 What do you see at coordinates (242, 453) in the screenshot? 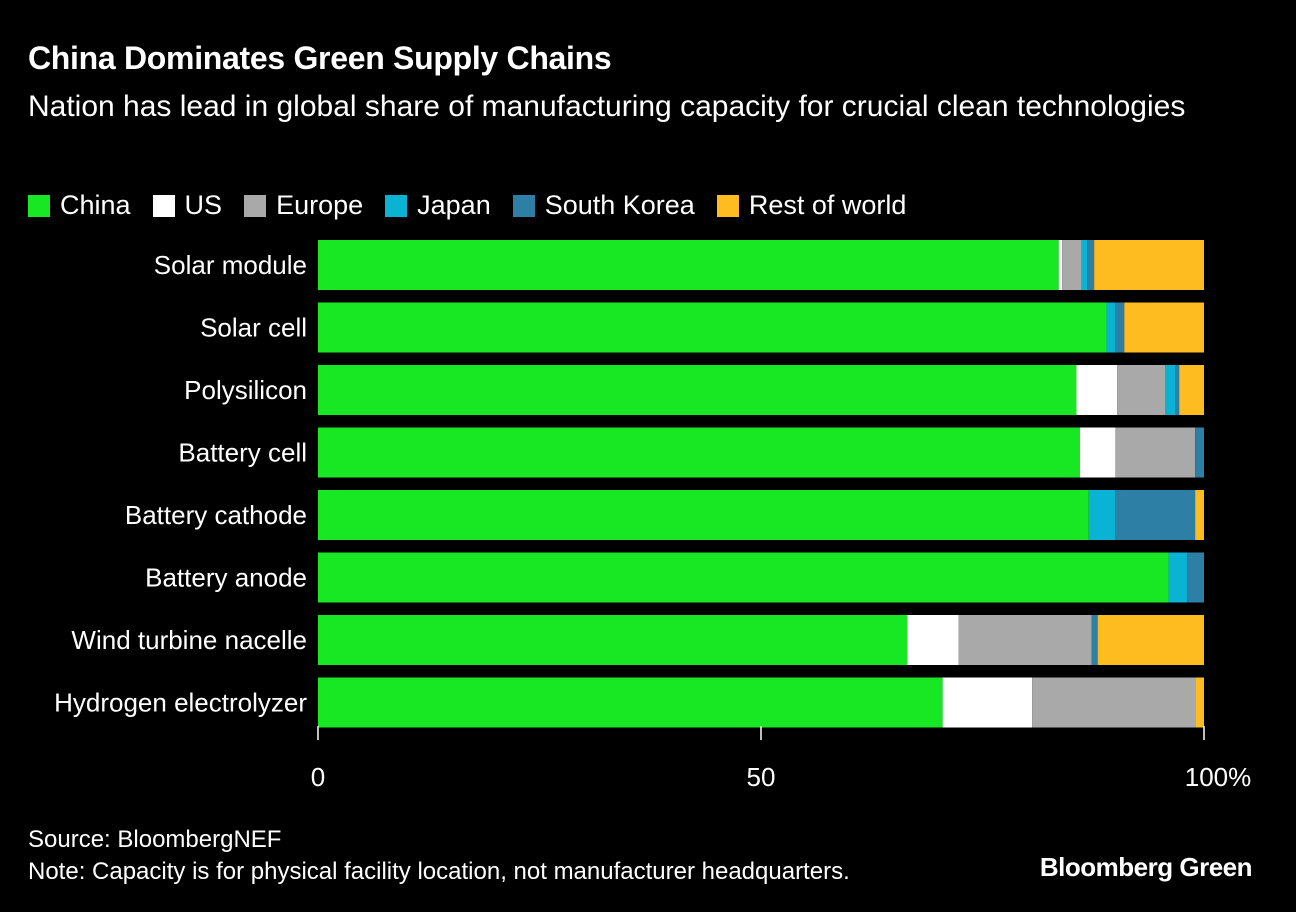
I see `category-label-battery-cell: Battery cell` at bounding box center [242, 453].